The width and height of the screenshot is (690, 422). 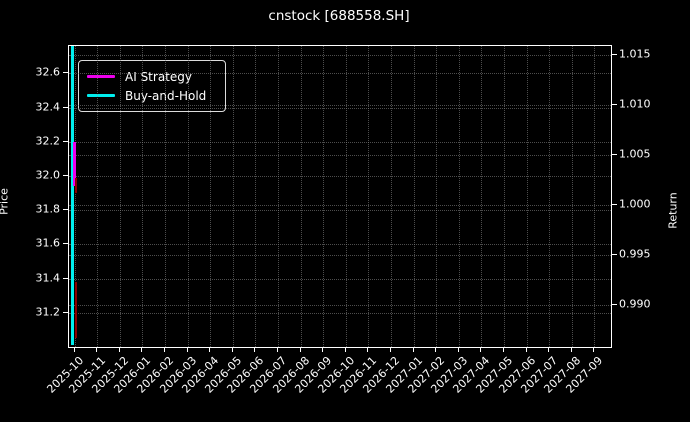 What do you see at coordinates (339, 16) in the screenshot?
I see `chart-title: cnstock [688558.SH]` at bounding box center [339, 16].